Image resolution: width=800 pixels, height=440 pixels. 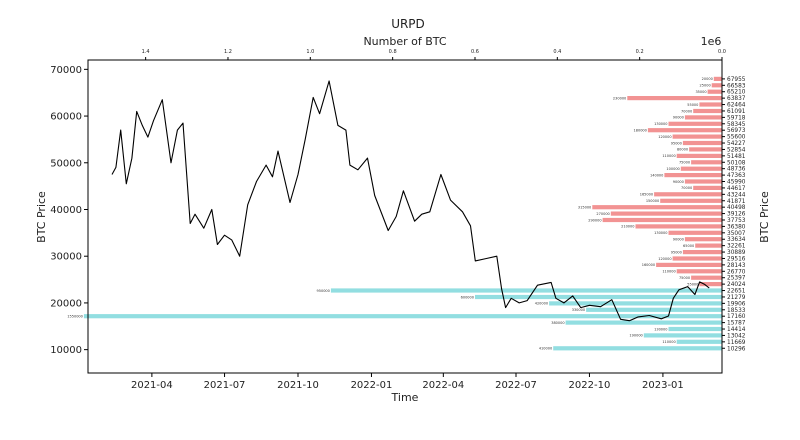 I want to click on right-y-tick-label: 63837, so click(x=736, y=99).